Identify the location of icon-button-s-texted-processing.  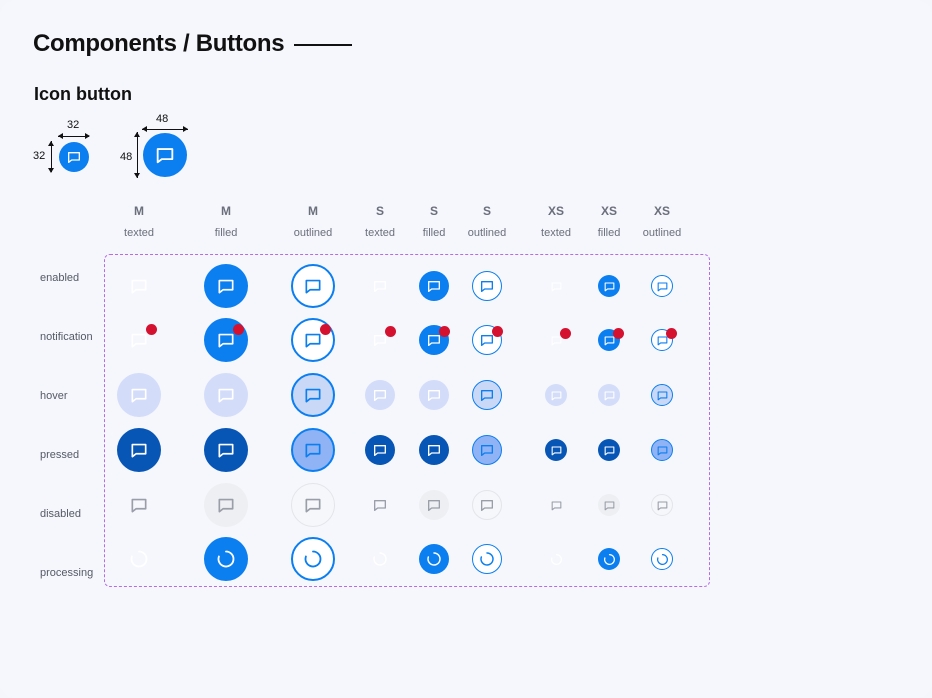
(380, 559).